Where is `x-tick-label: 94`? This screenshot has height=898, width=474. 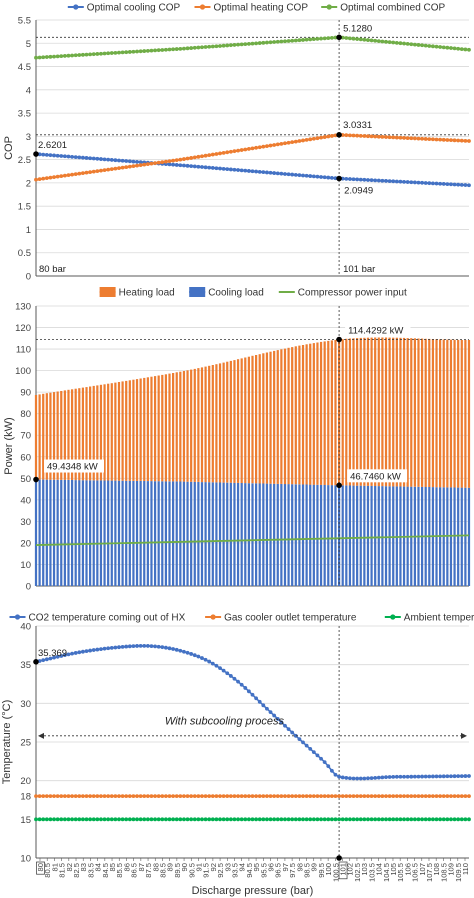 x-tick-label: 94 is located at coordinates (242, 867).